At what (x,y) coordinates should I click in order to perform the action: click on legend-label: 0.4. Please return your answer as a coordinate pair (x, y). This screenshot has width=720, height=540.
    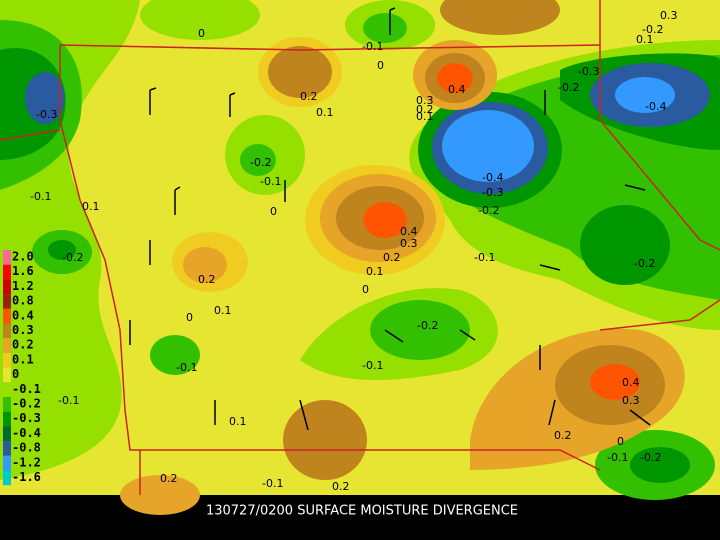
    Looking at the image, I should click on (23, 315).